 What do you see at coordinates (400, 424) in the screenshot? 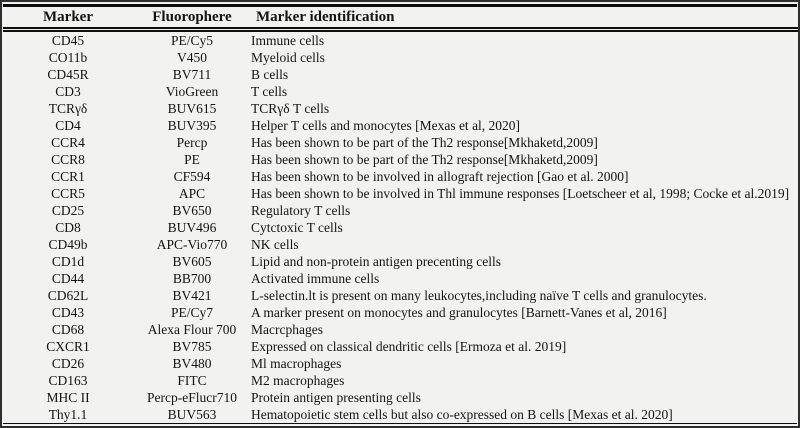
I see `table-bottom-rule` at bounding box center [400, 424].